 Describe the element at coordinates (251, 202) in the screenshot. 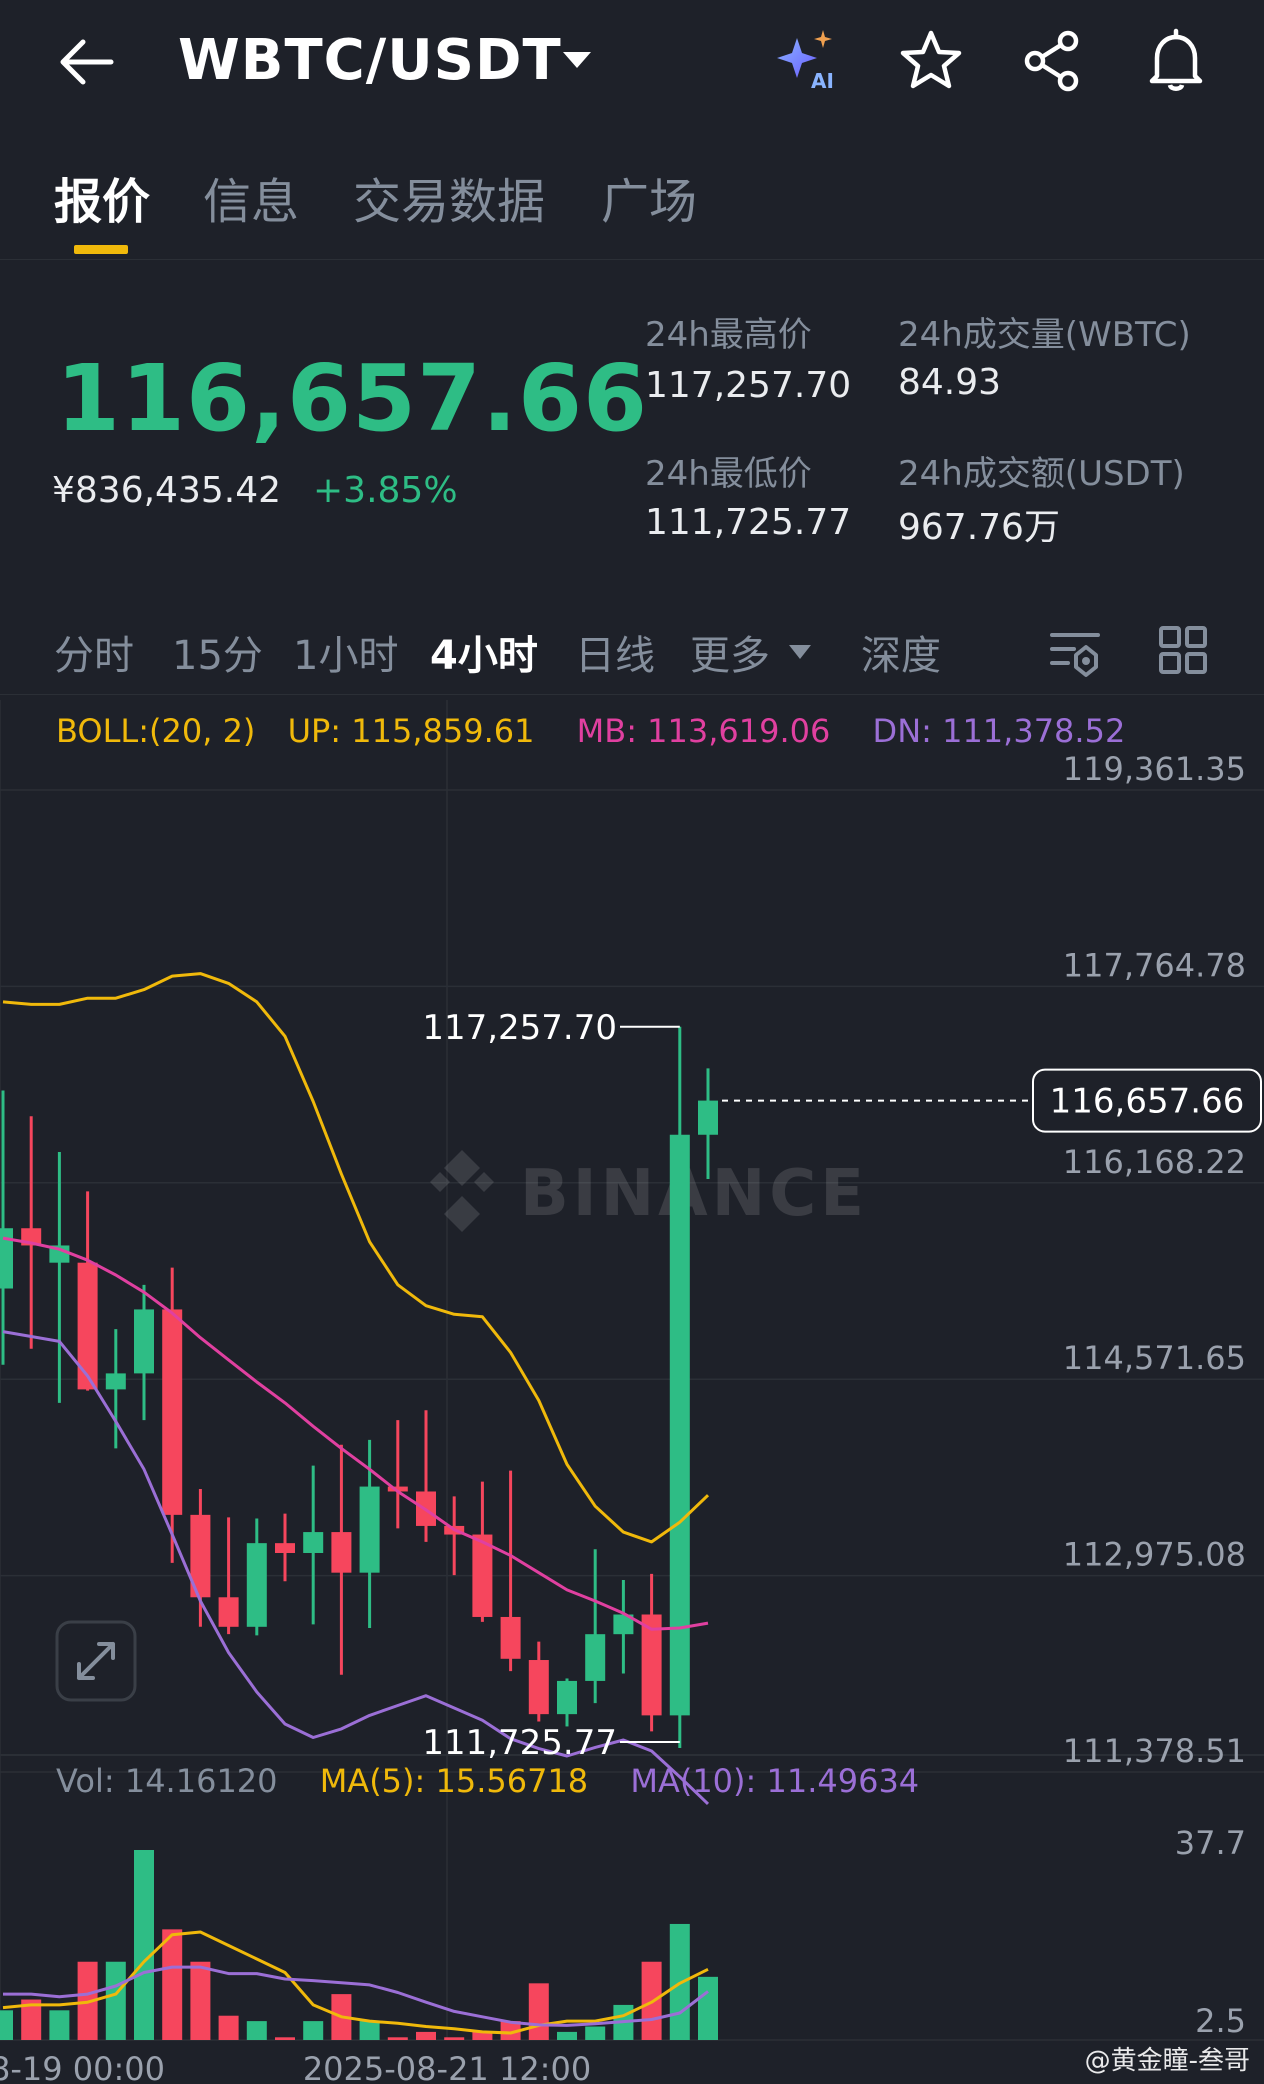

I see `tab-info: 信息` at that location.